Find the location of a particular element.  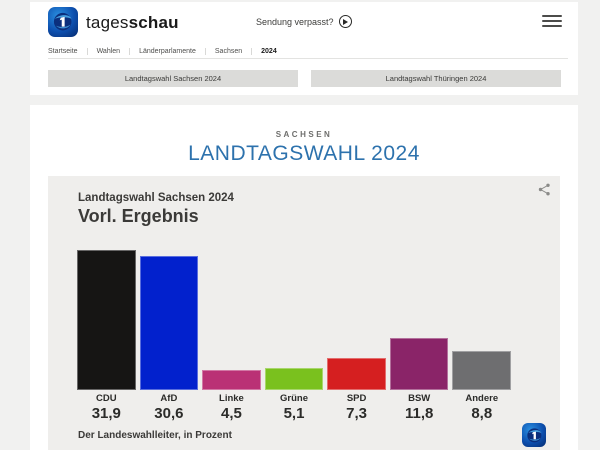

bar-value: 11,8 is located at coordinates (419, 413).